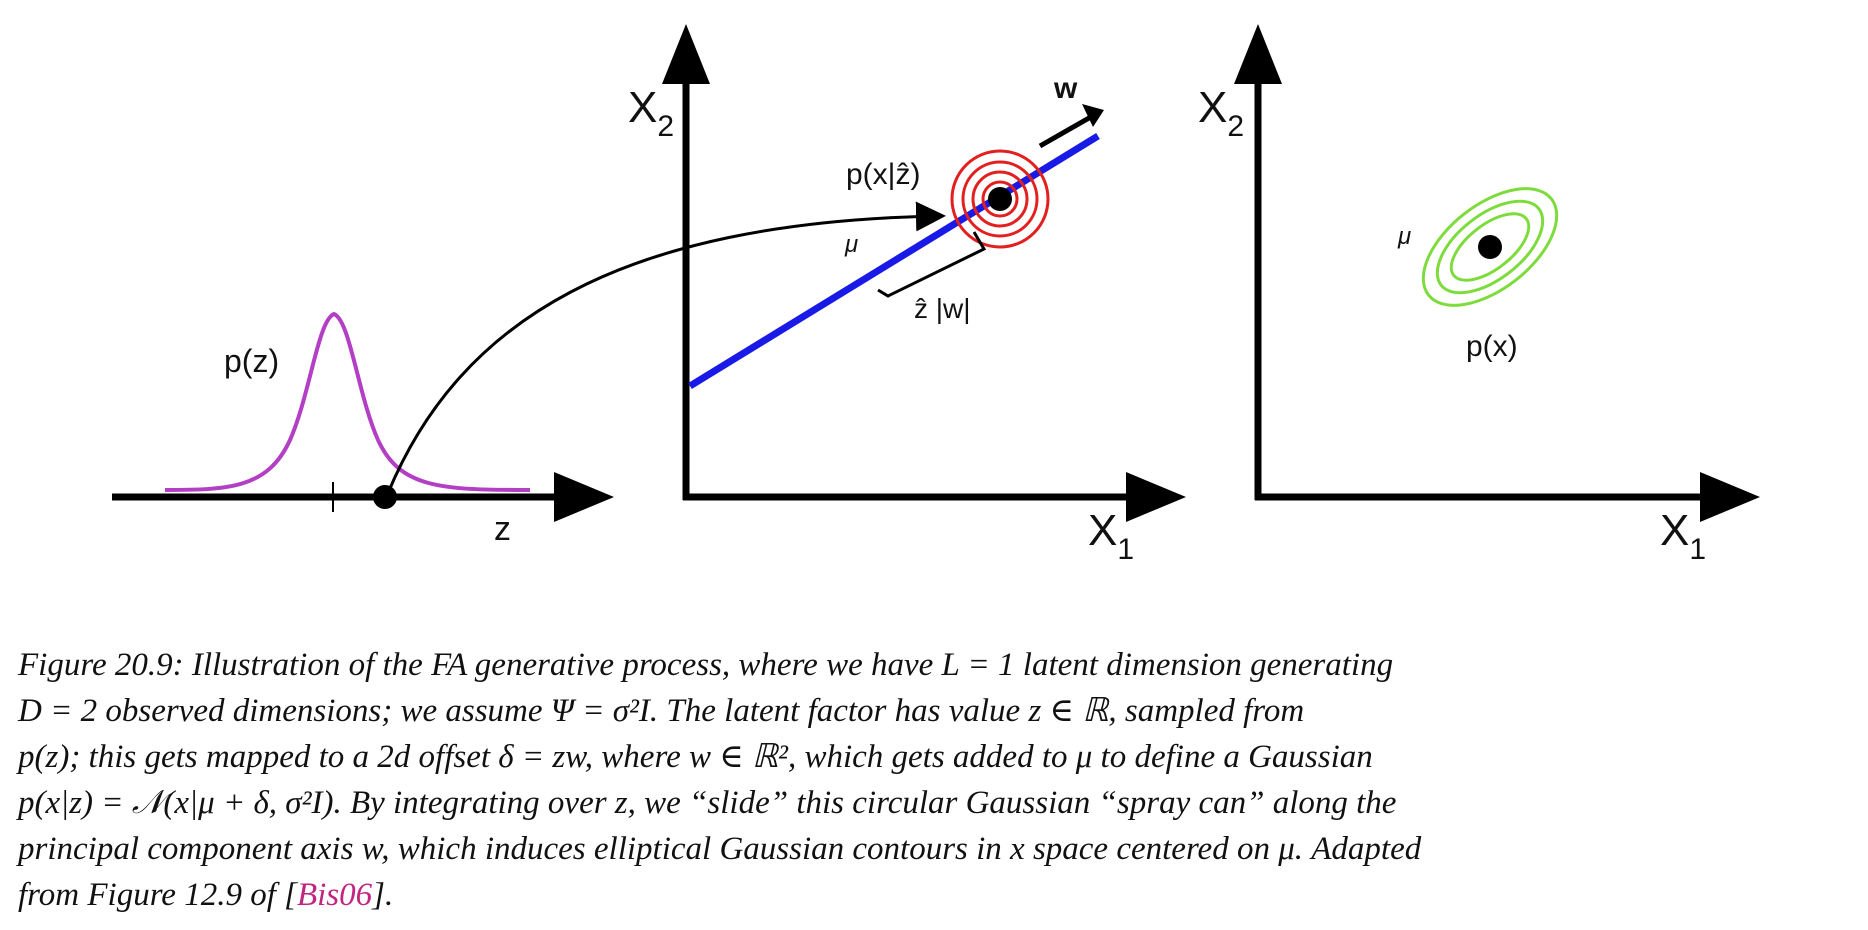 The width and height of the screenshot is (1868, 930). Describe the element at coordinates (347, 401) in the screenshot. I see `latent-density-curve` at that location.